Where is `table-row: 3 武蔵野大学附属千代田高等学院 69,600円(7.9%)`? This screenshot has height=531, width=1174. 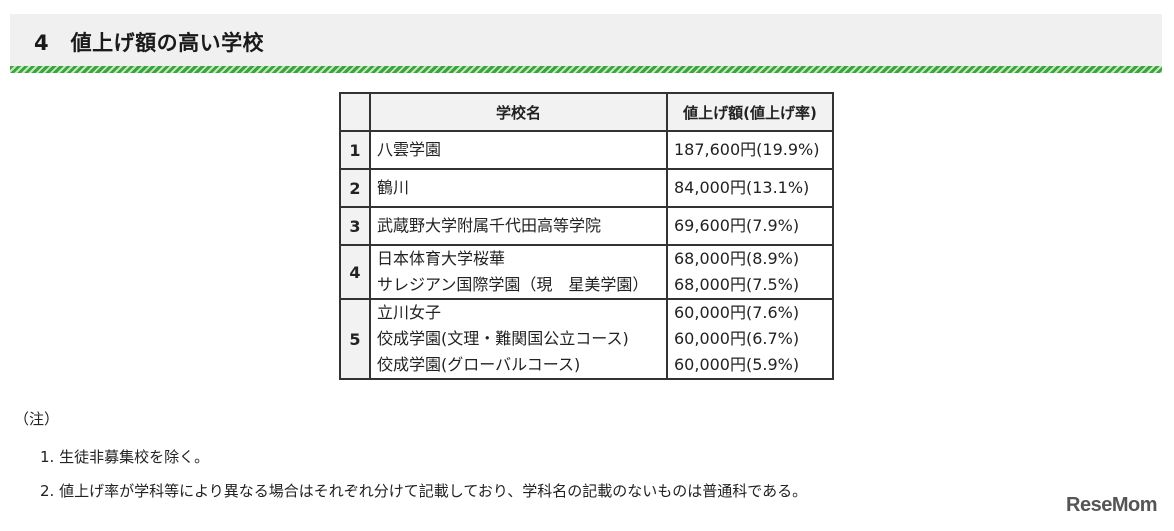 table-row: 3 武蔵野大学附属千代田高等学院 69,600円(7.9%) is located at coordinates (586, 226).